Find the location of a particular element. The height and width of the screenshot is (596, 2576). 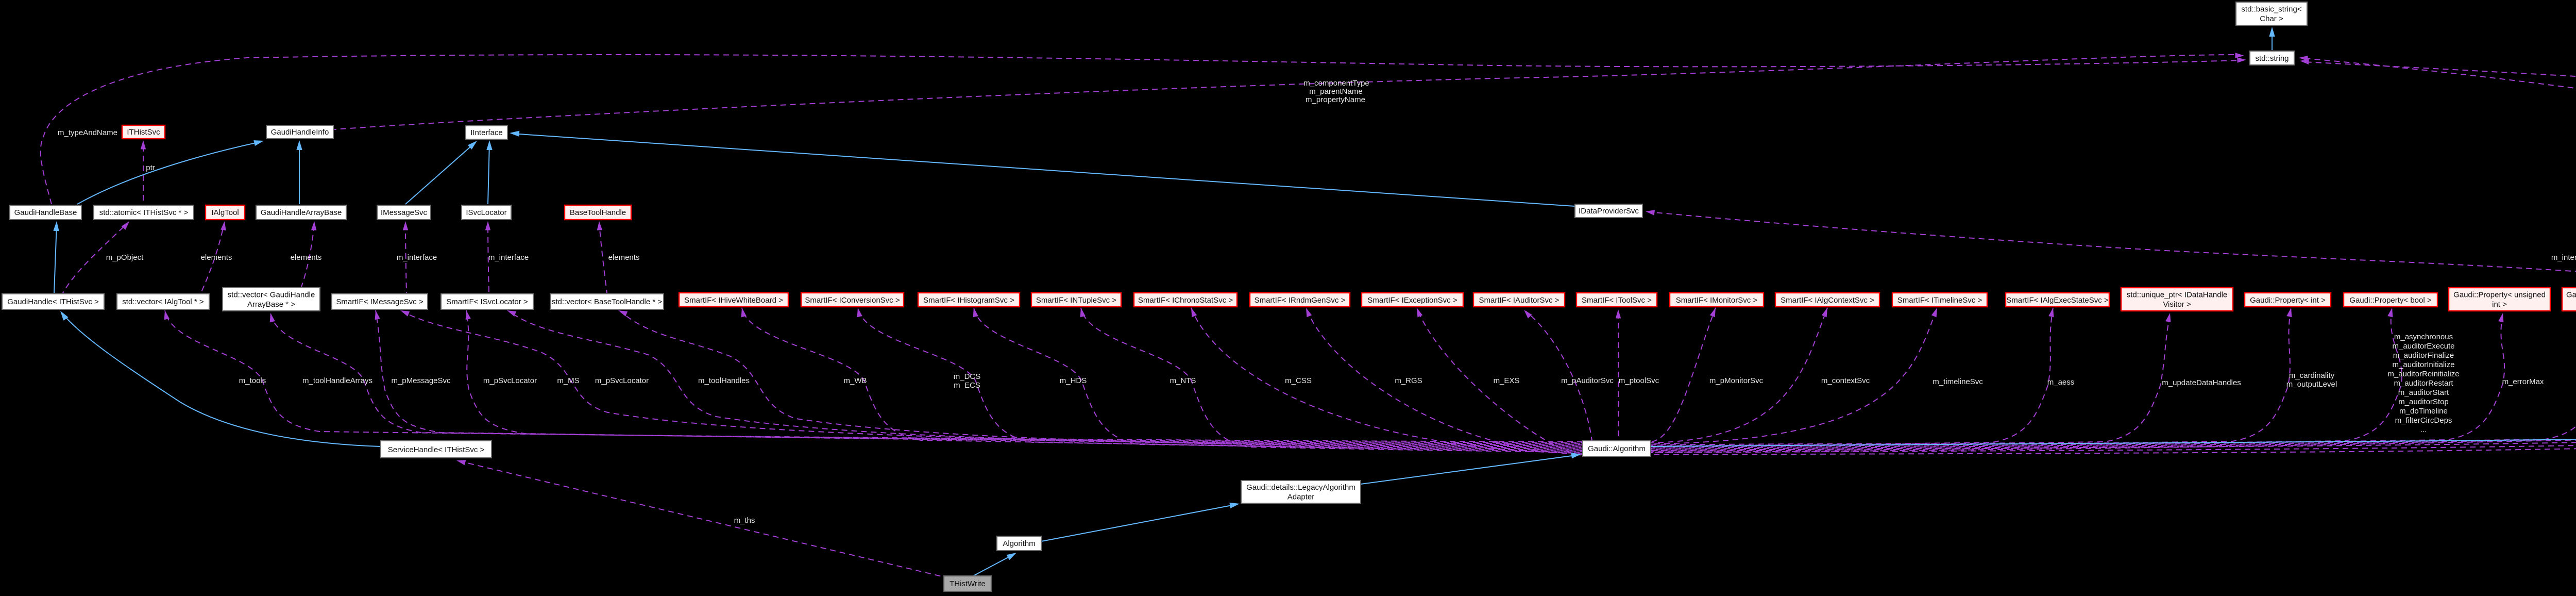

svg-text: m_auditorFinalize is located at coordinates (2423, 355).